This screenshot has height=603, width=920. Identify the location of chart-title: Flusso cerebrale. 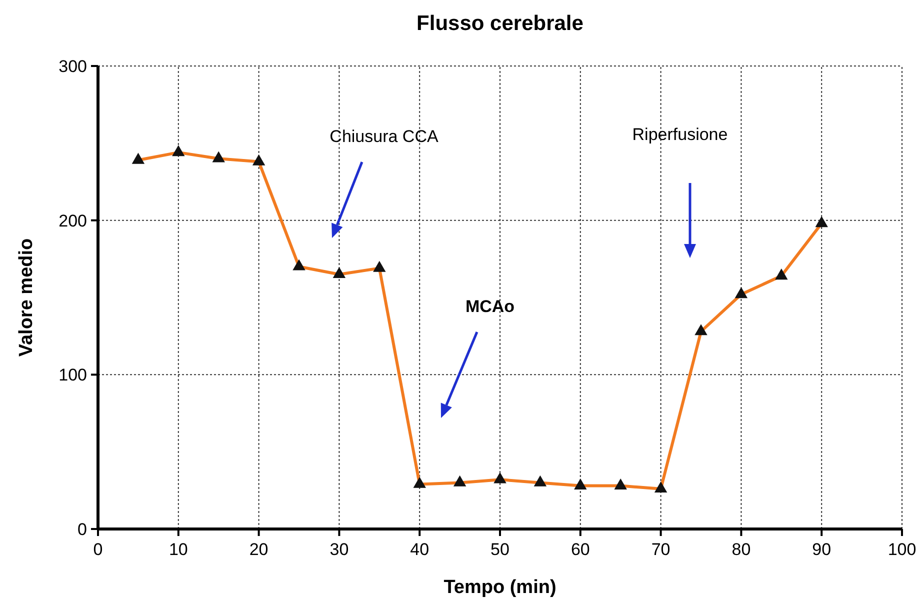
(500, 23).